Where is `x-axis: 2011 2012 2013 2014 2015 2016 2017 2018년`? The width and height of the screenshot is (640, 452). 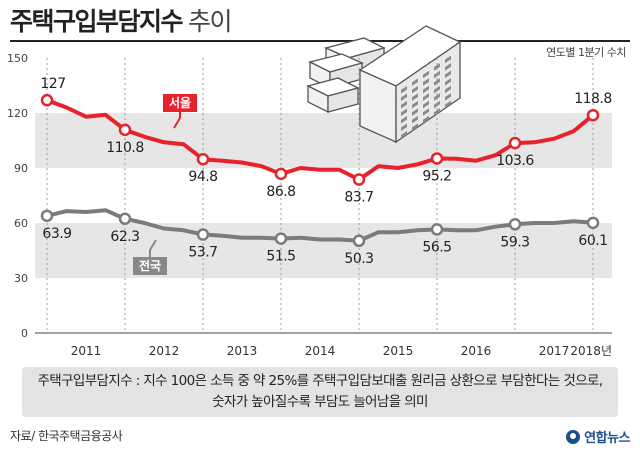
x-axis: 2011 2012 2013 2014 2015 2016 2017 2018년 is located at coordinates (341, 351).